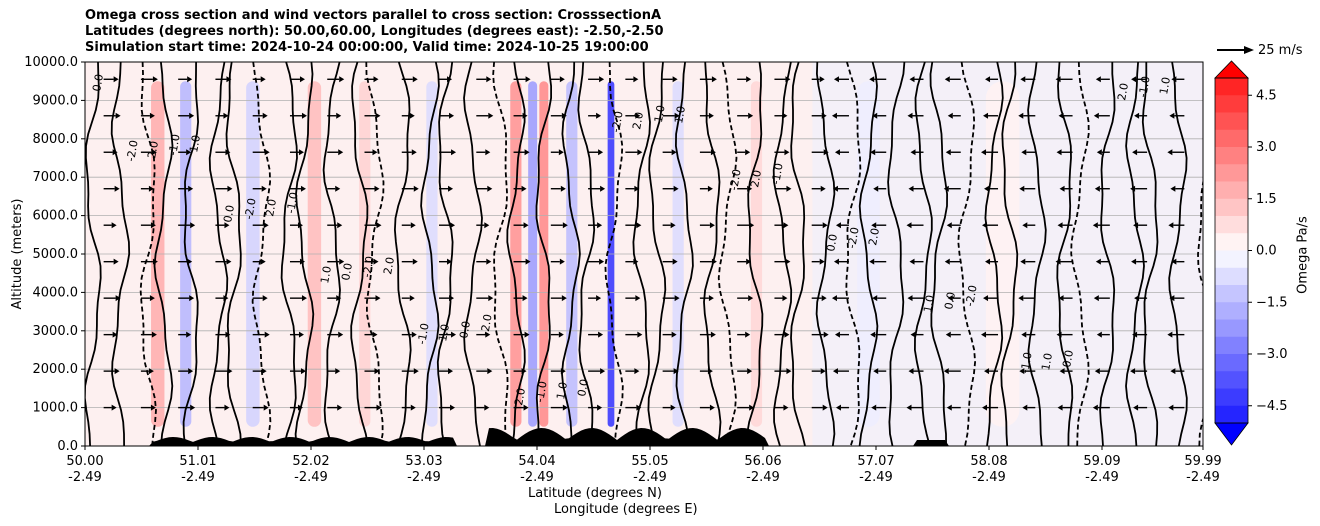  What do you see at coordinates (17, 254) in the screenshot?
I see `y-axis-label: Altitude (meters)` at bounding box center [17, 254].